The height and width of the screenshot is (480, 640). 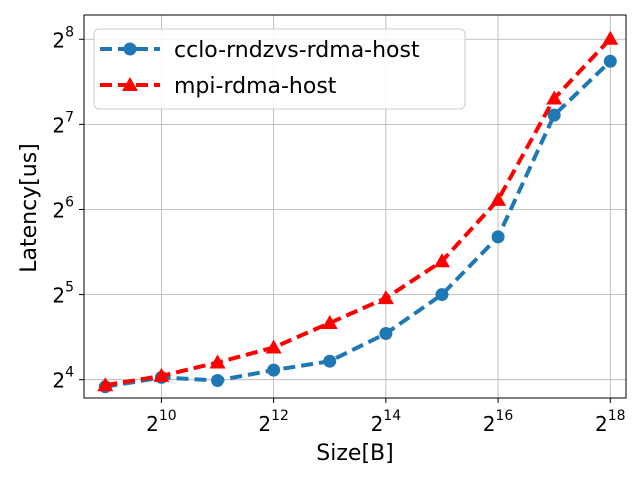 I want to click on x-axis-label: Size[B], so click(x=354, y=453).